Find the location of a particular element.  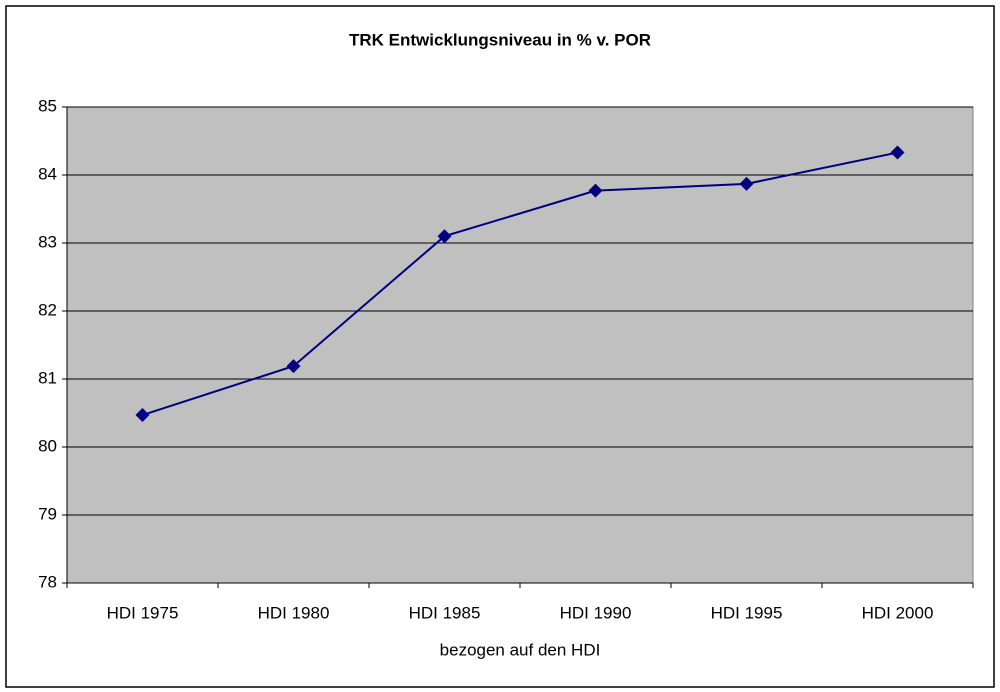

y-tick-label: 79 is located at coordinates (47, 513).